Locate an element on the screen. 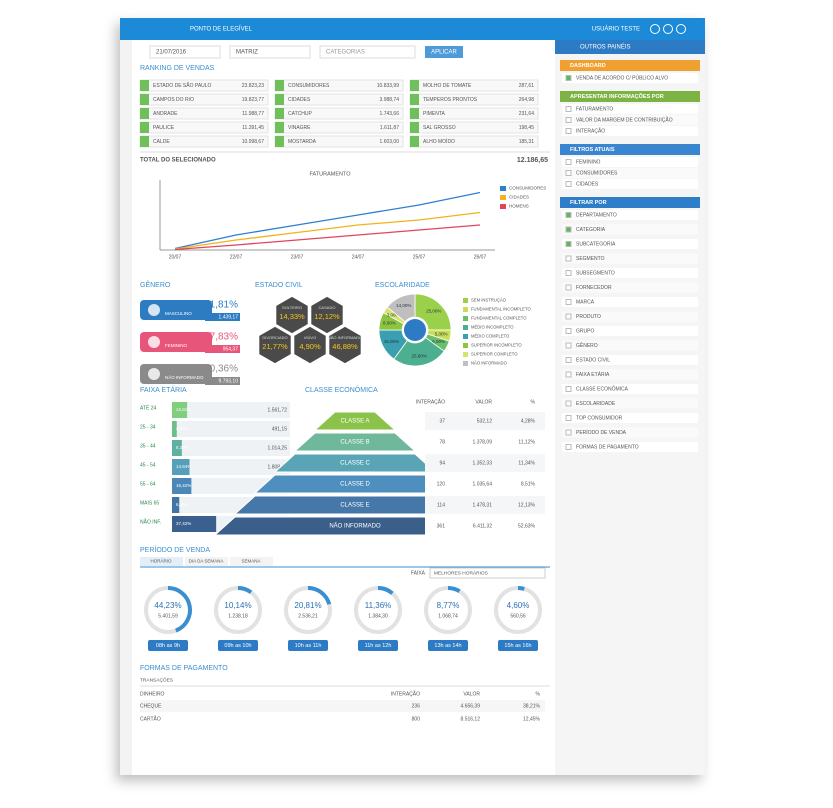 This screenshot has height=808, width=833. sidebar-item: CONSUMIDORES is located at coordinates (597, 173).